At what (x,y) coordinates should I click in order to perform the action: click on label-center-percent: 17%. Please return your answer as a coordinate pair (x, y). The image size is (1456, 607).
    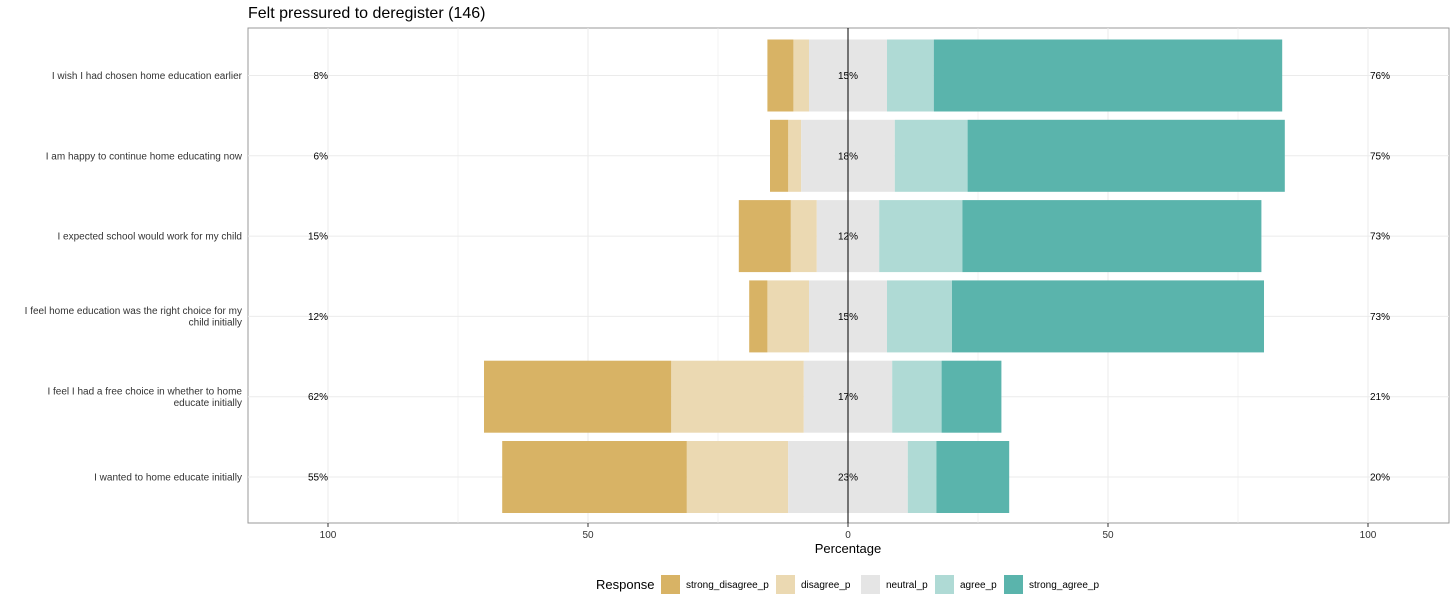
    Looking at the image, I should click on (848, 397).